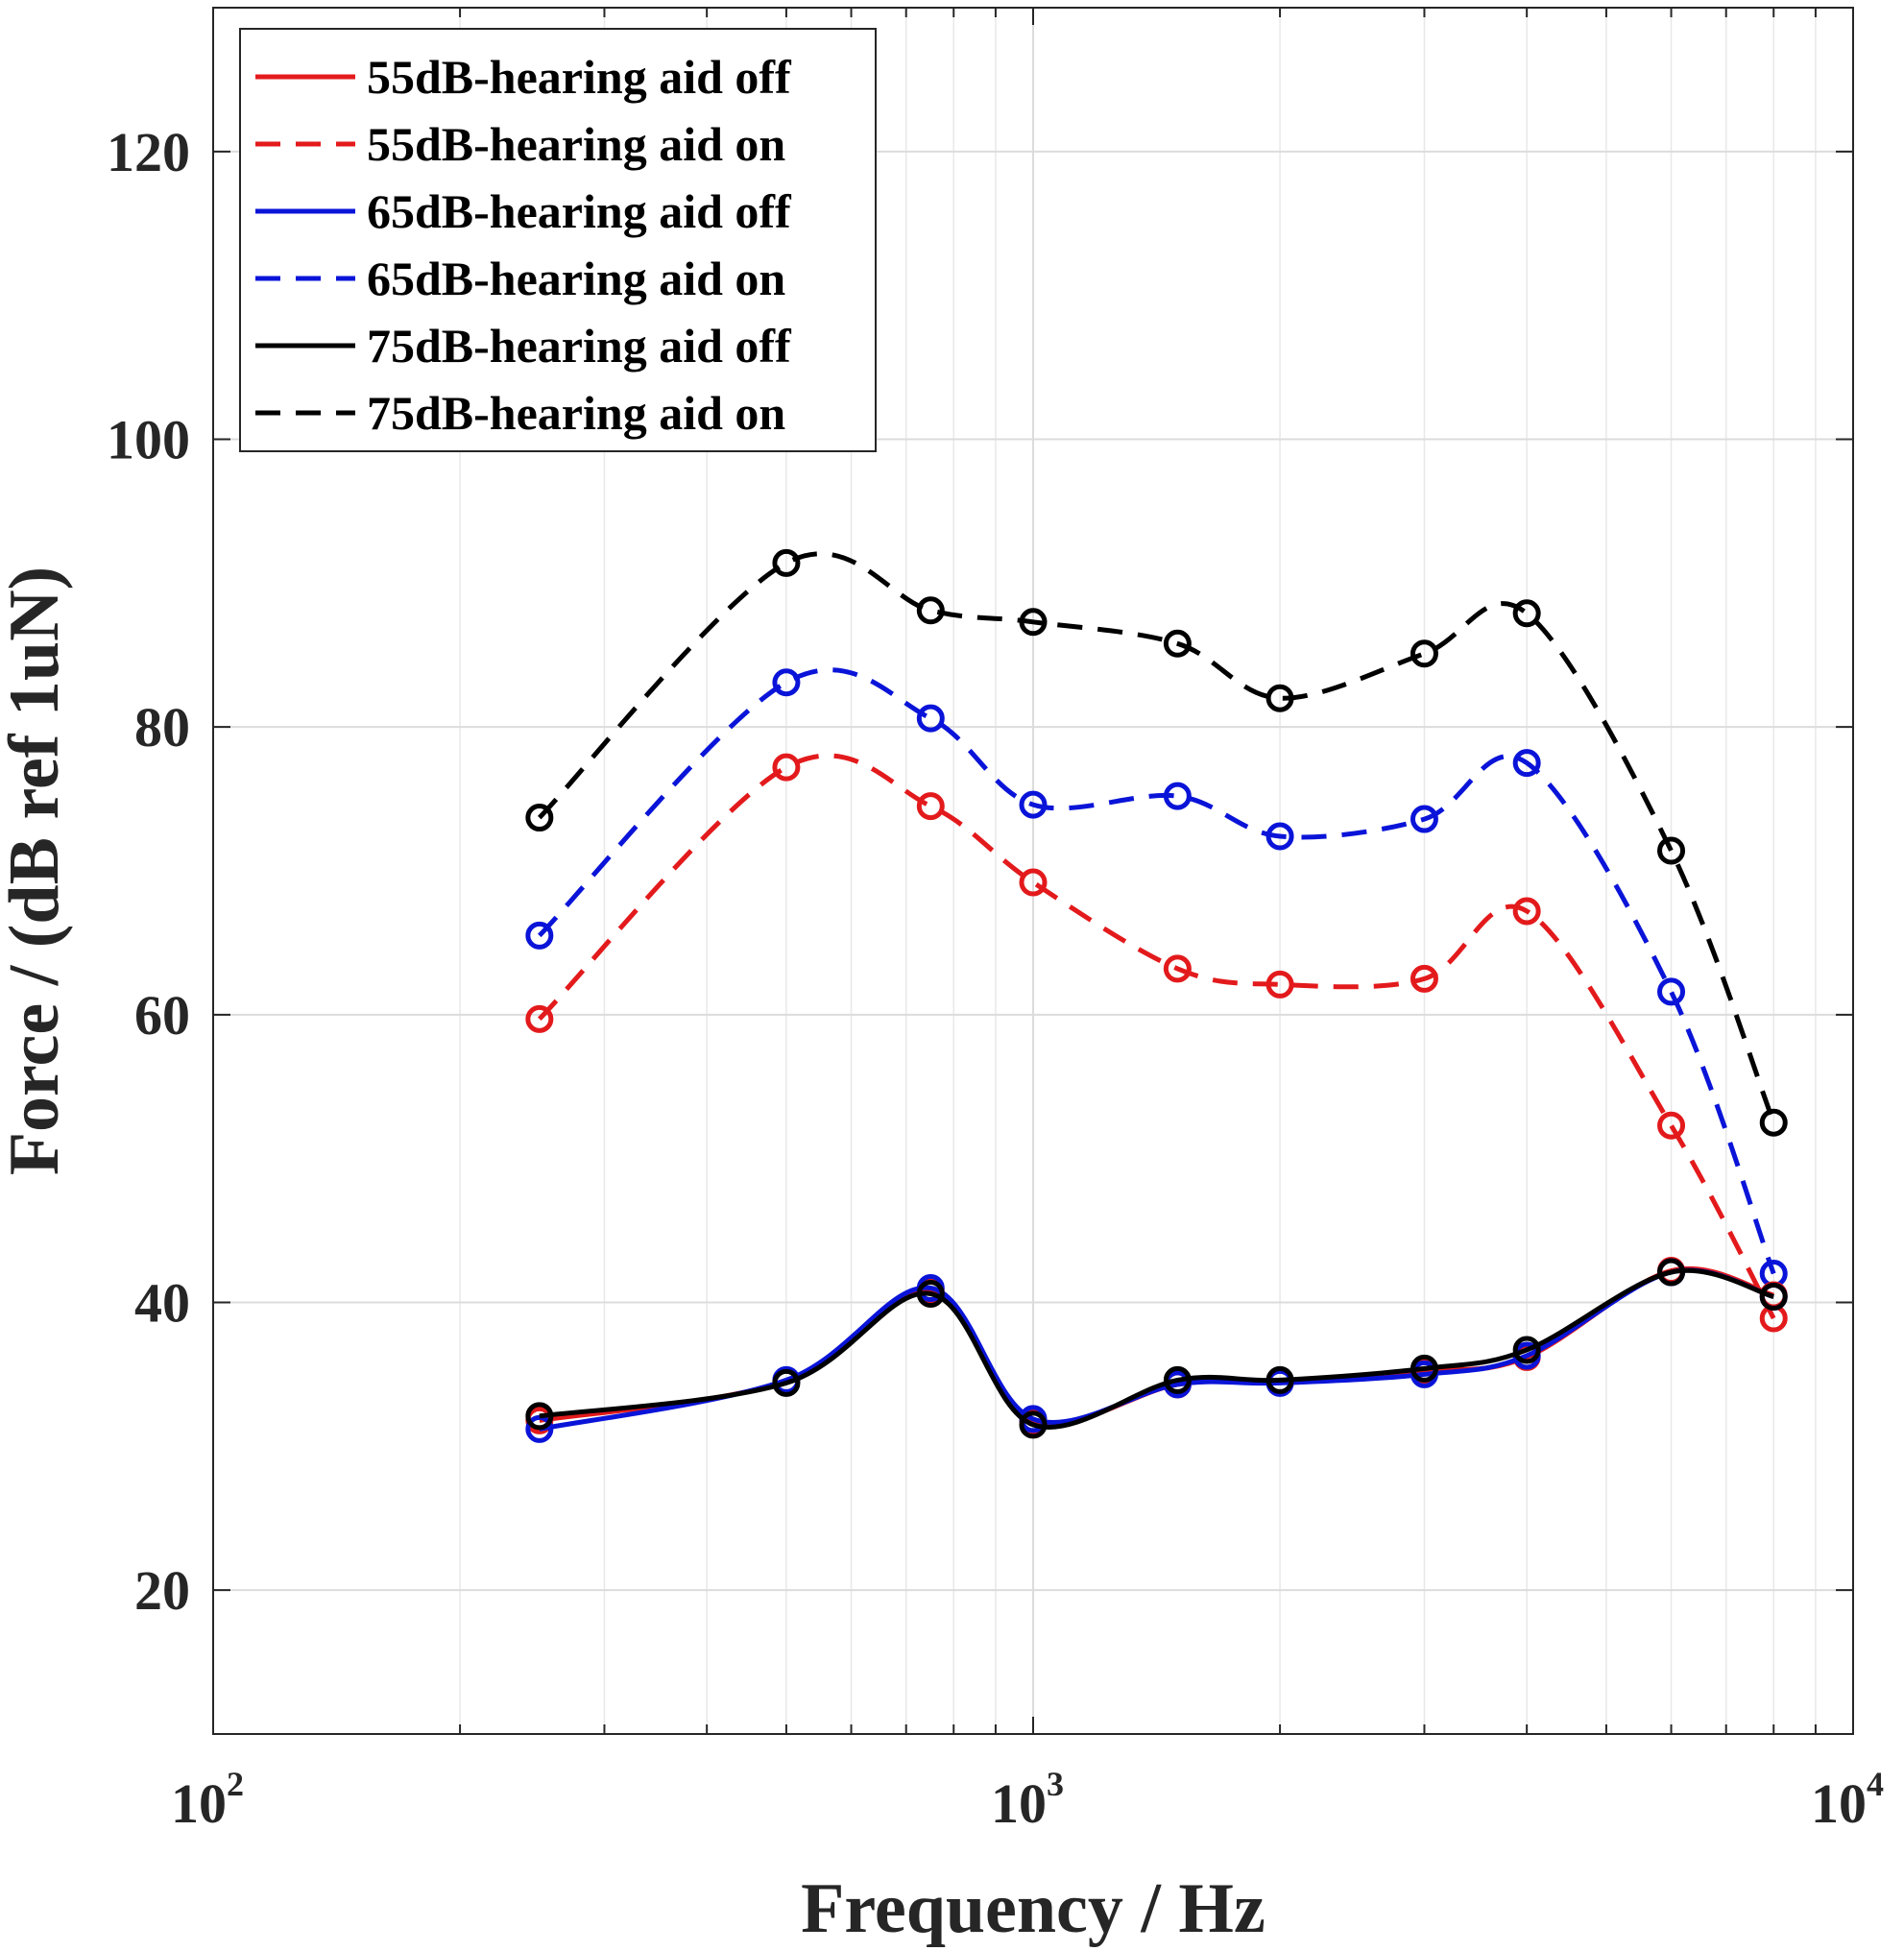 The height and width of the screenshot is (1951, 1904). Describe the element at coordinates (576, 144) in the screenshot. I see `legend-label-55db-hearing-aid-on: 55dB-hearing aid on` at that location.